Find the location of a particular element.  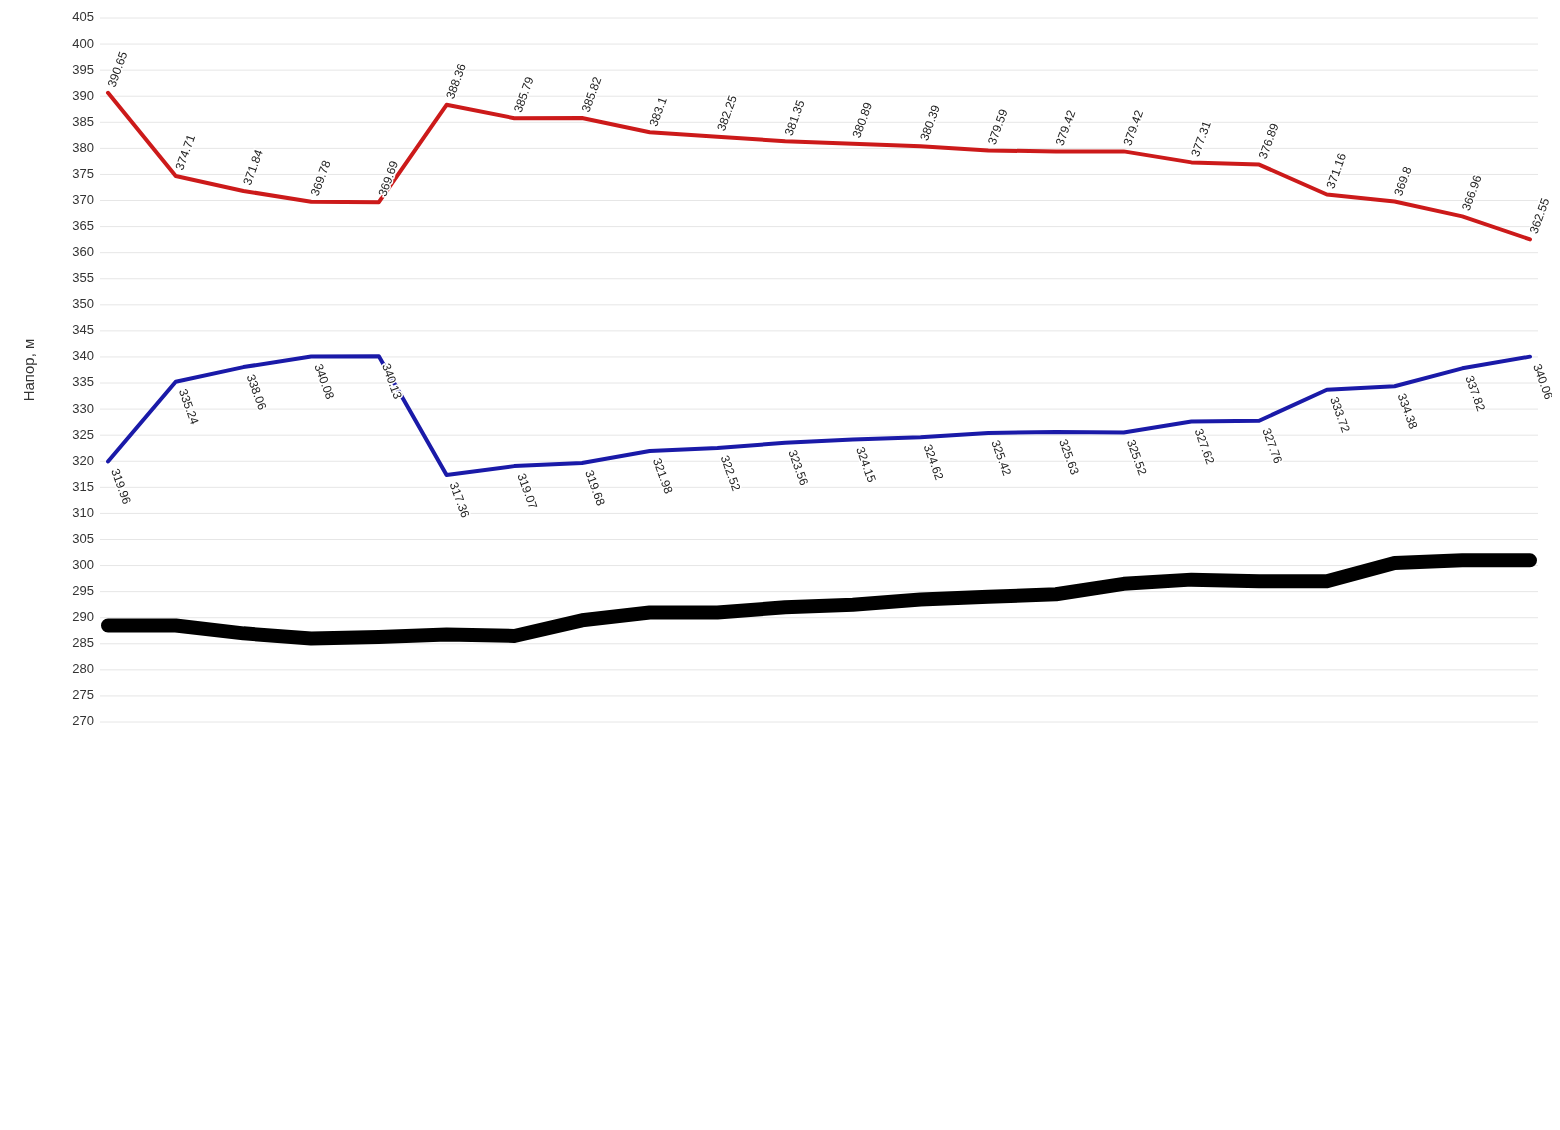

data-label: 380.89 is located at coordinates (862, 120).